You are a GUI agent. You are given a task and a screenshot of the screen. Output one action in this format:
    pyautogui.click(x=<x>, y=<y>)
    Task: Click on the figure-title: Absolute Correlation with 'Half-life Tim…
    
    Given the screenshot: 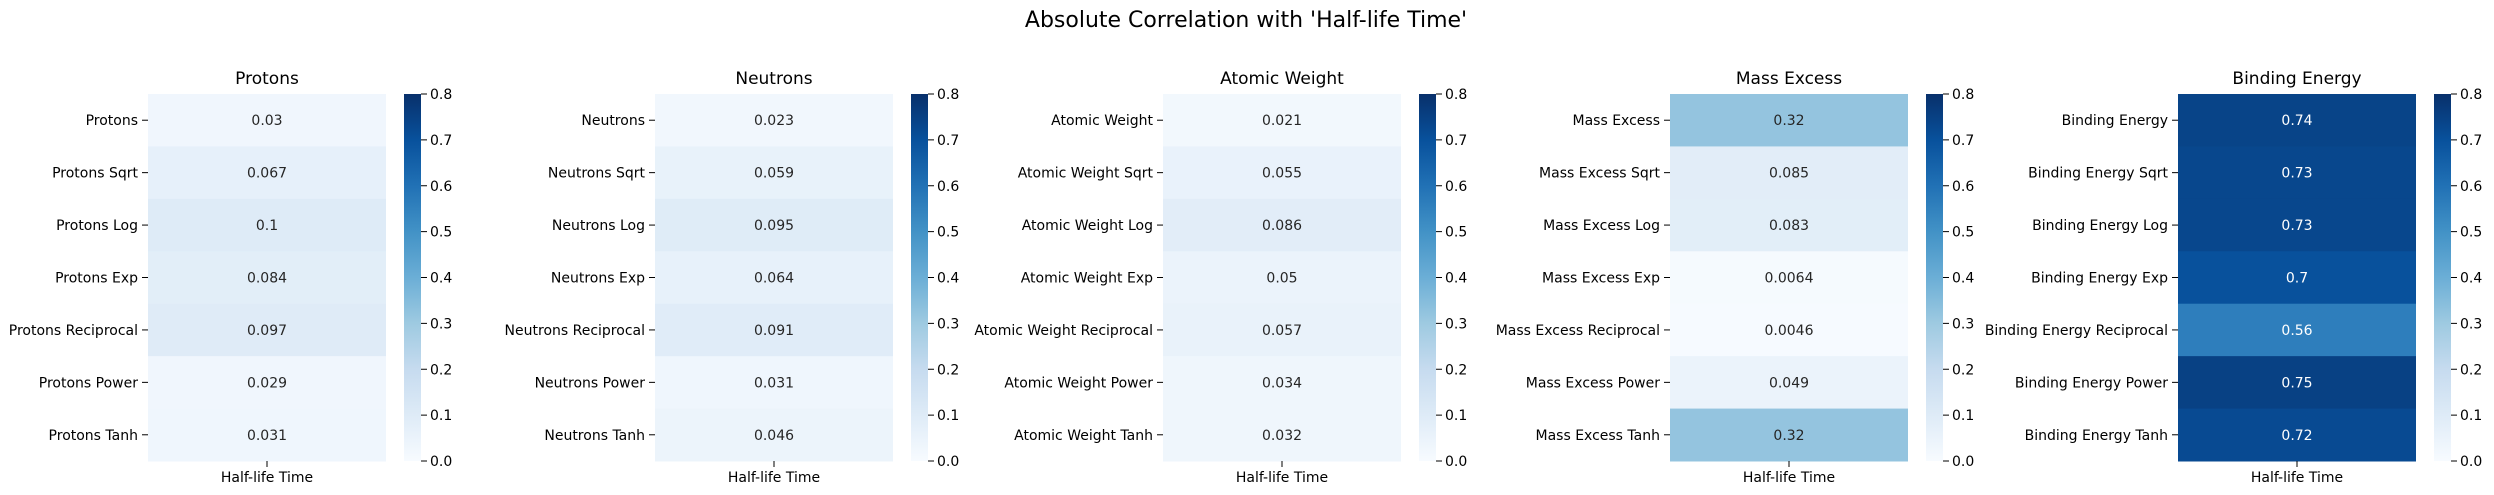 What is the action you would take?
    pyautogui.click(x=1246, y=20)
    